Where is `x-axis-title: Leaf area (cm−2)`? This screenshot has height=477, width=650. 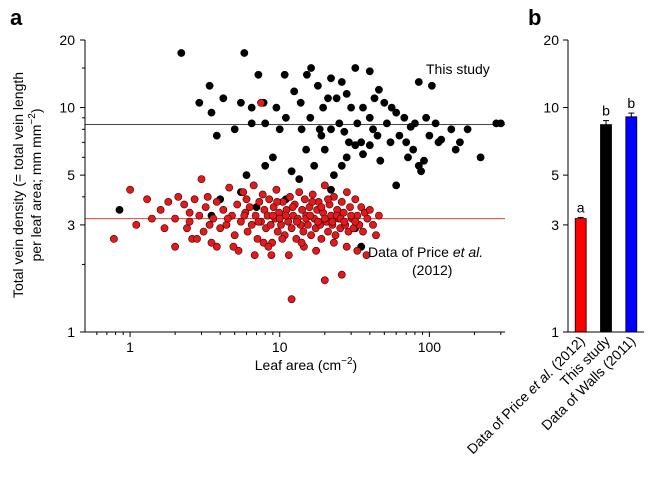 x-axis-title: Leaf area (cm−2) is located at coordinates (306, 364).